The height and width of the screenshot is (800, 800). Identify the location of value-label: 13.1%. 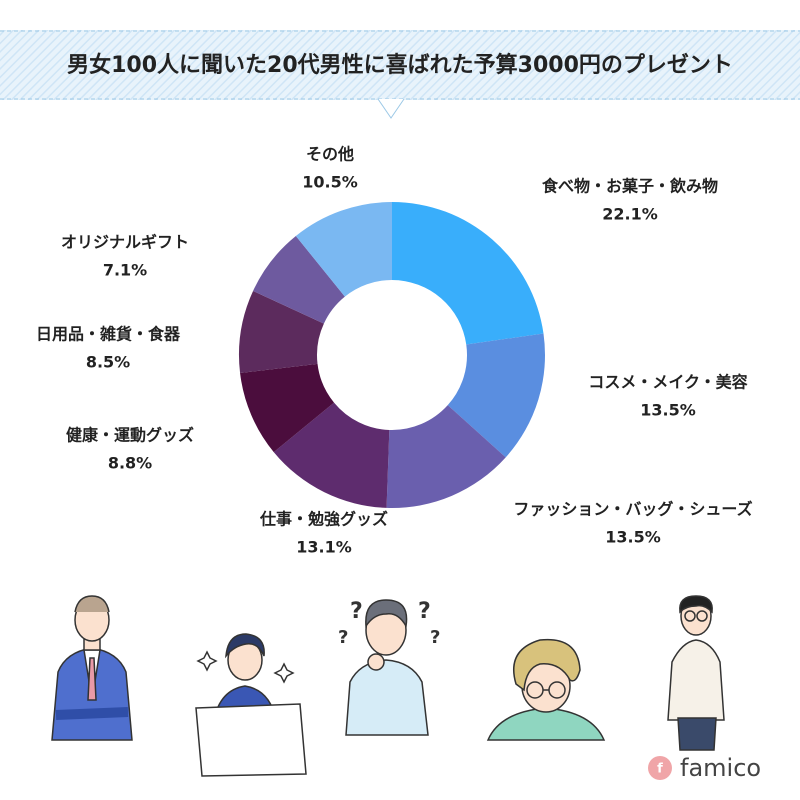
(324, 547).